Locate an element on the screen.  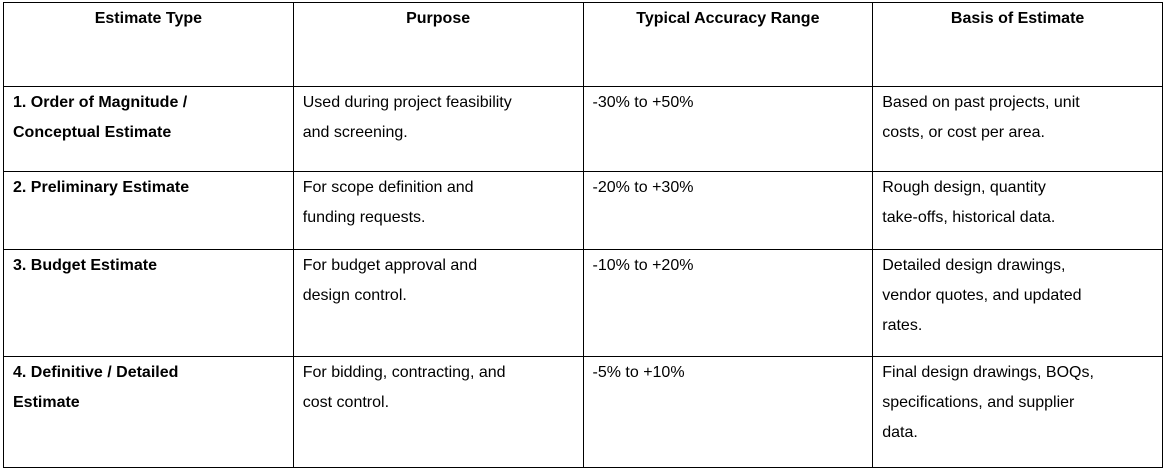
cell-accuracy-range: -10% to +20% is located at coordinates (728, 303).